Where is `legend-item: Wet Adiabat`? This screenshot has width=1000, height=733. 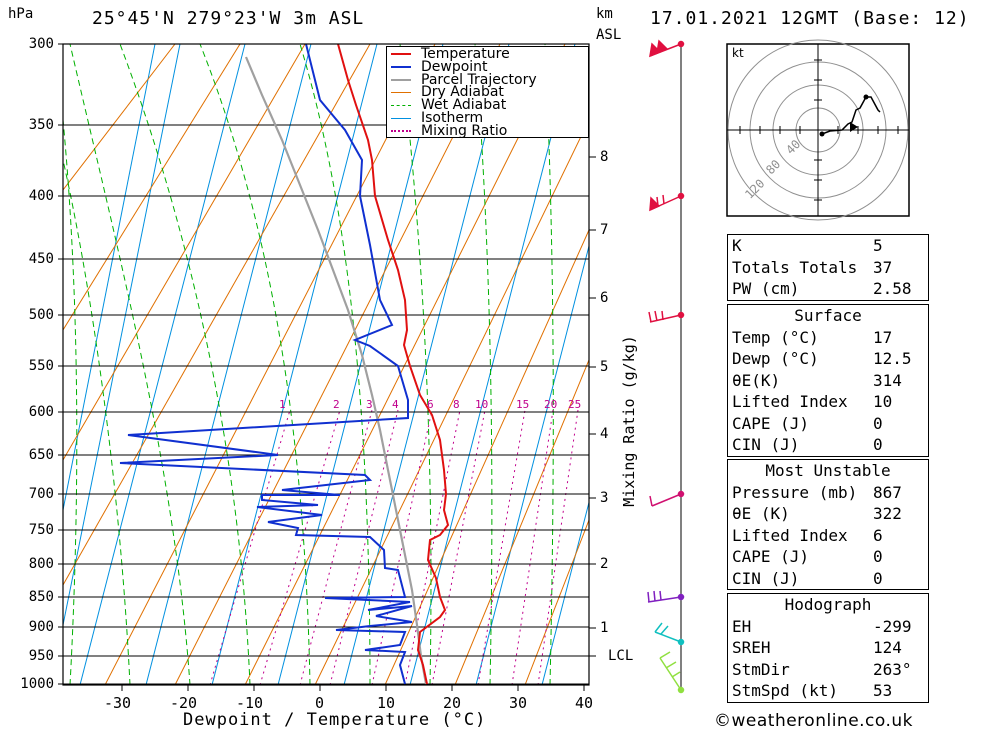 legend-item: Wet Adiabat is located at coordinates (487, 105).